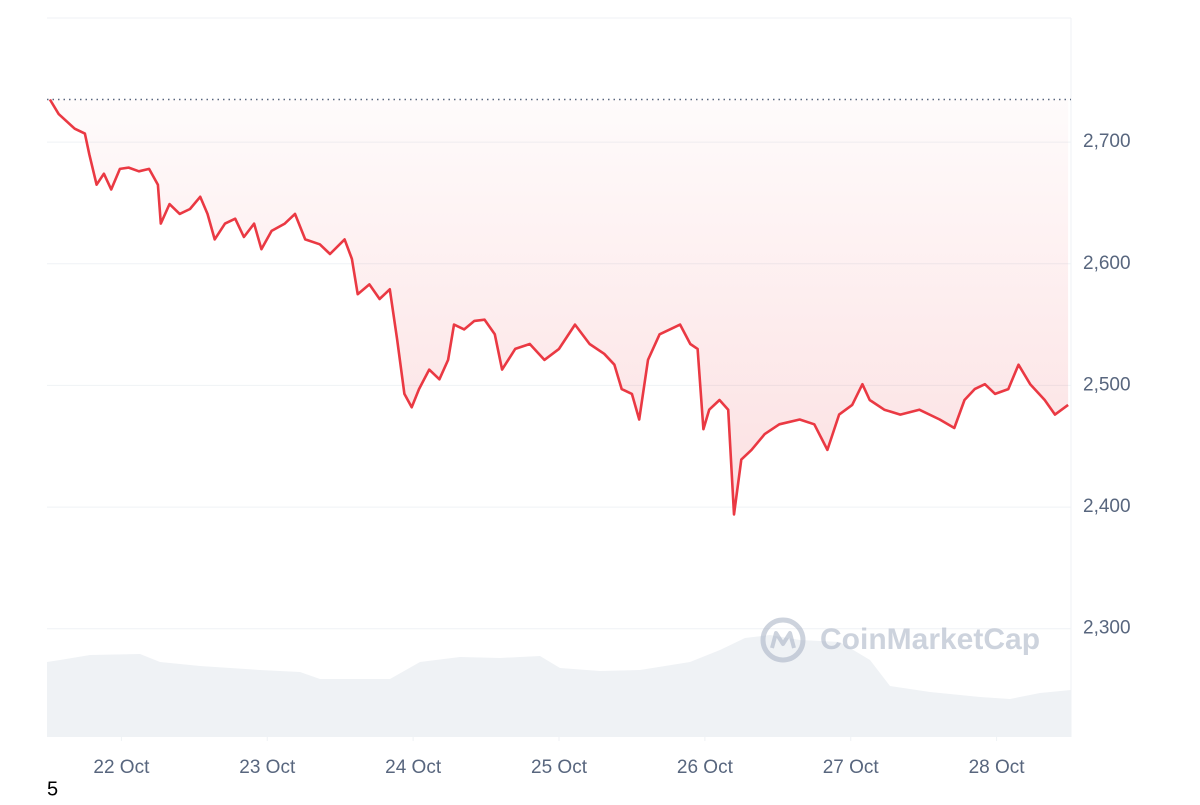  What do you see at coordinates (1107, 628) in the screenshot?
I see `y-tick-label: 2,300` at bounding box center [1107, 628].